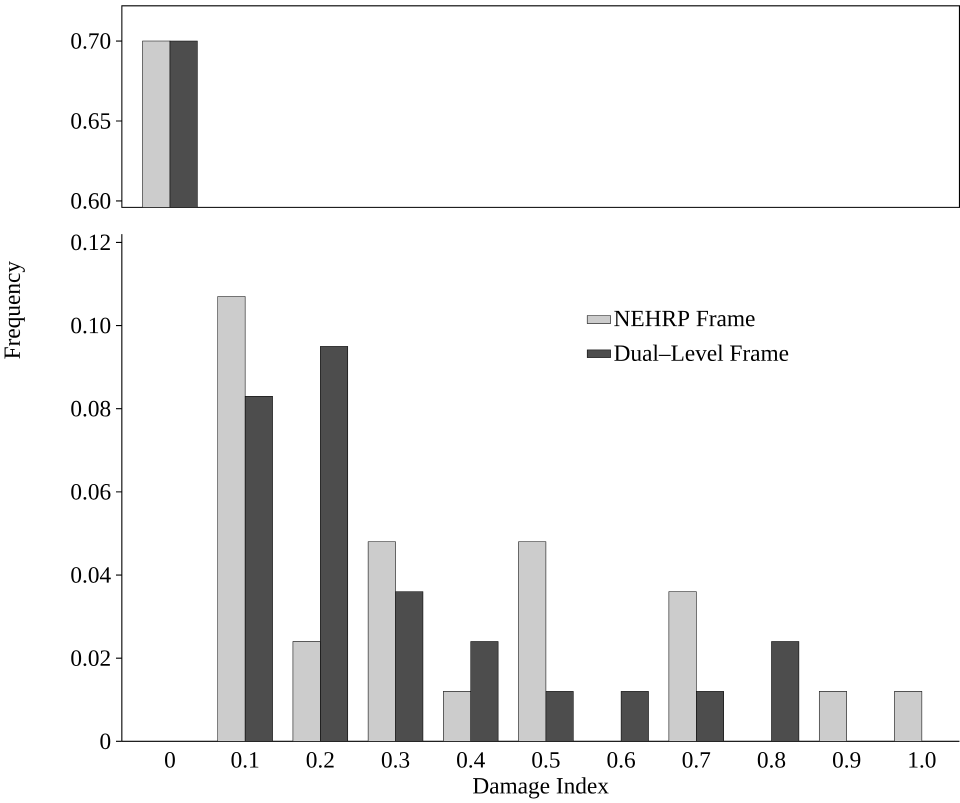  I want to click on y-tick-label: 0.65, so click(90, 121).